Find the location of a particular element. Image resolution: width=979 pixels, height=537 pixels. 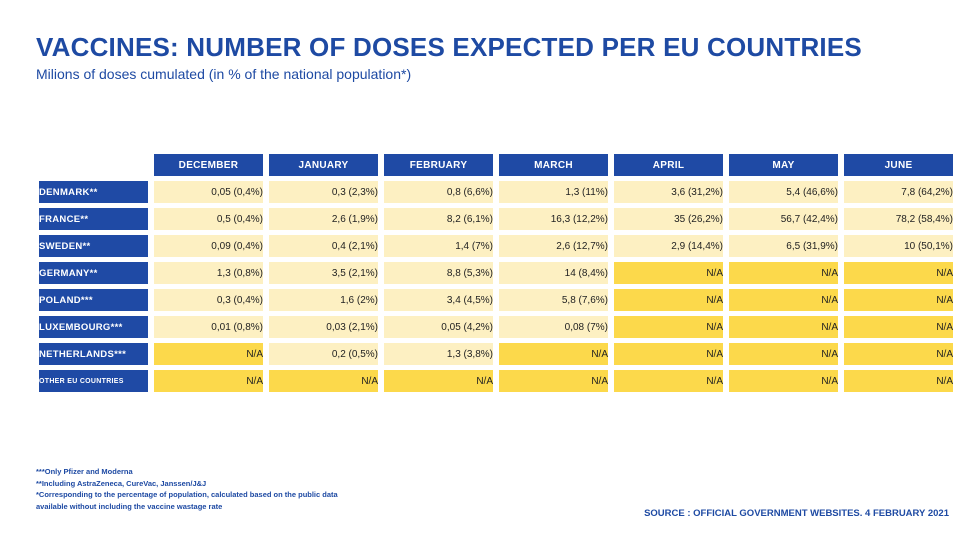

table-cell: 78,2 (58,4%) is located at coordinates (898, 219).